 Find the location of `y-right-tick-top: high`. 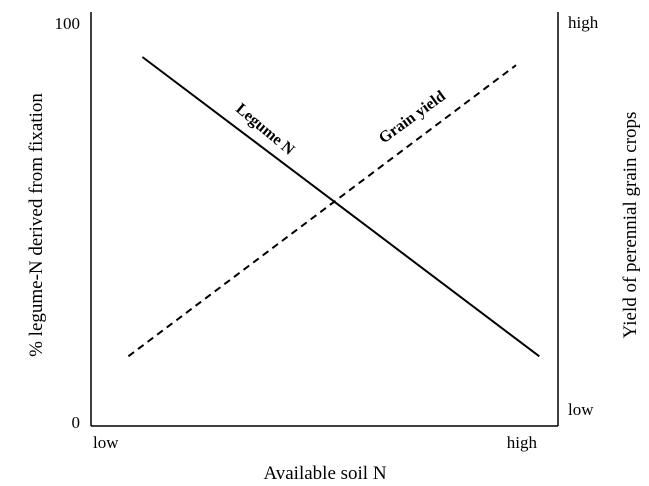

y-right-tick-top: high is located at coordinates (583, 22).